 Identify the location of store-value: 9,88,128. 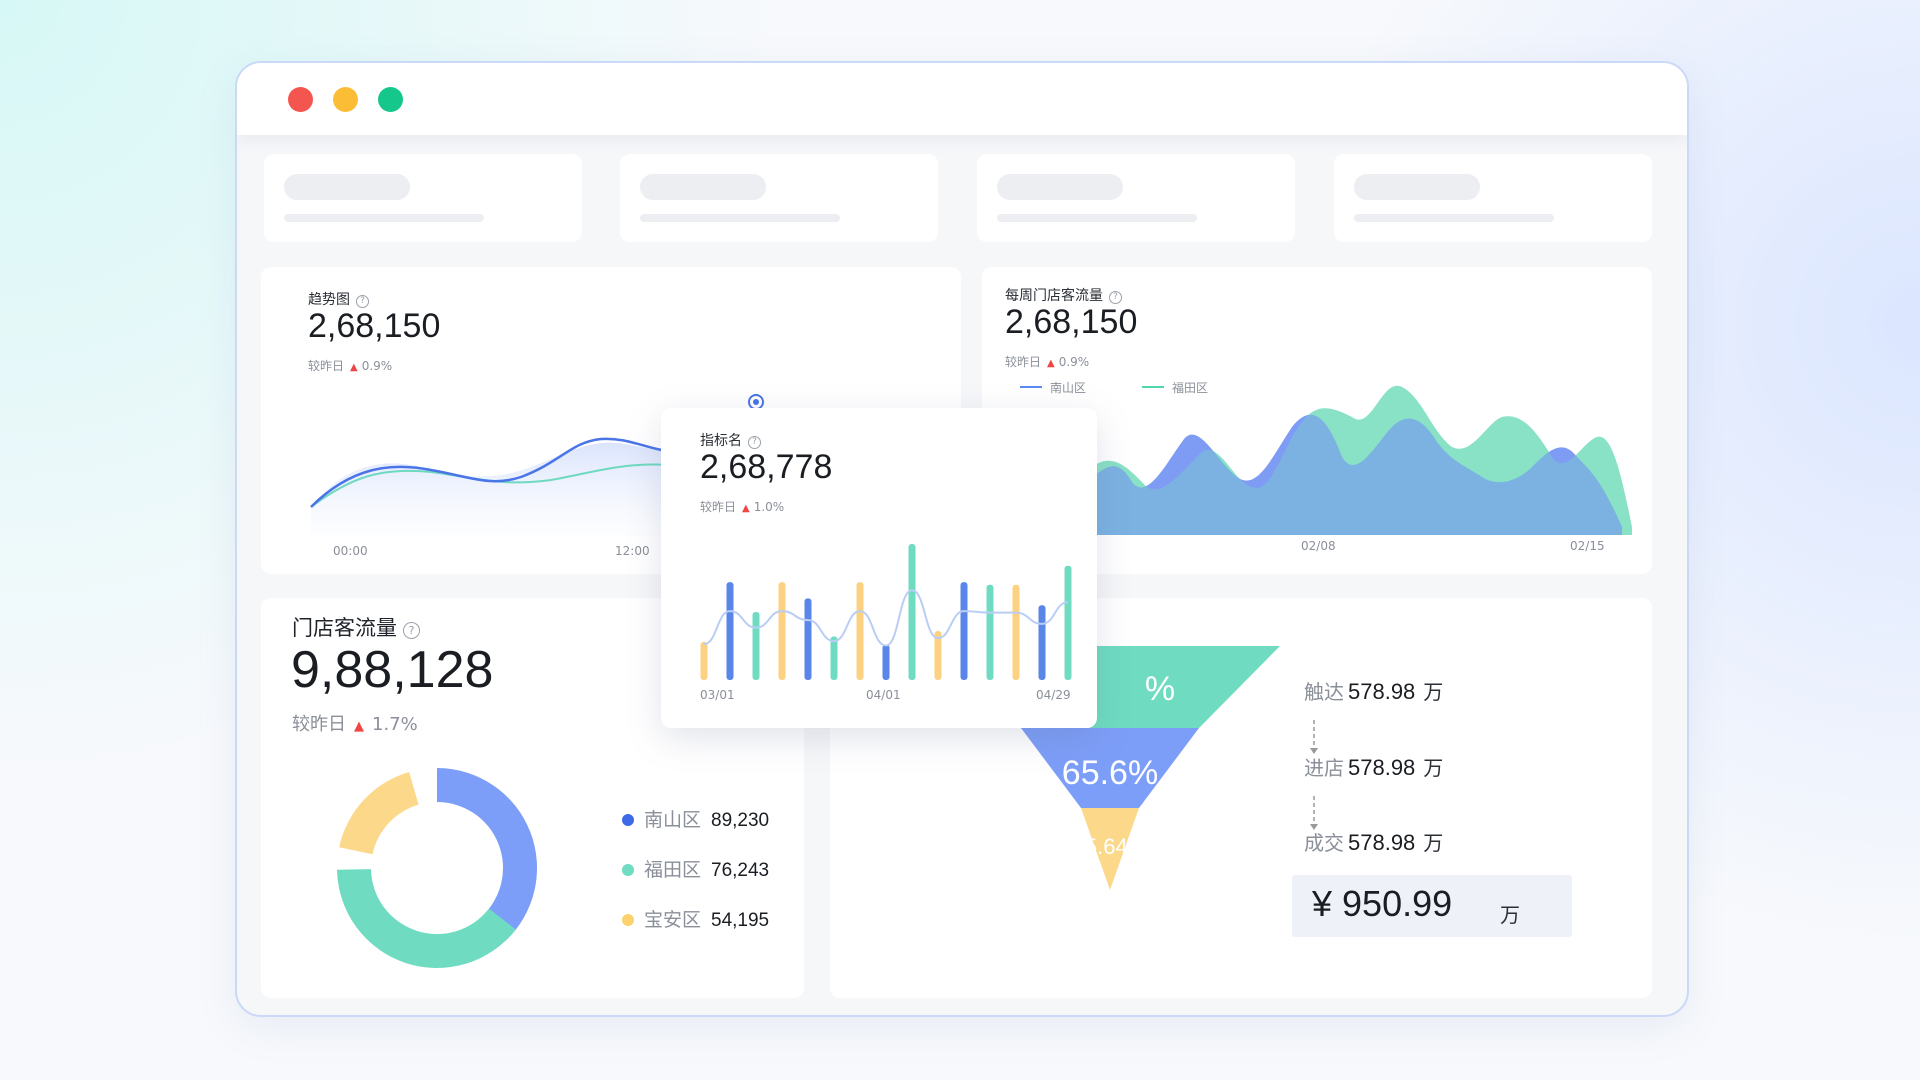
(392, 670).